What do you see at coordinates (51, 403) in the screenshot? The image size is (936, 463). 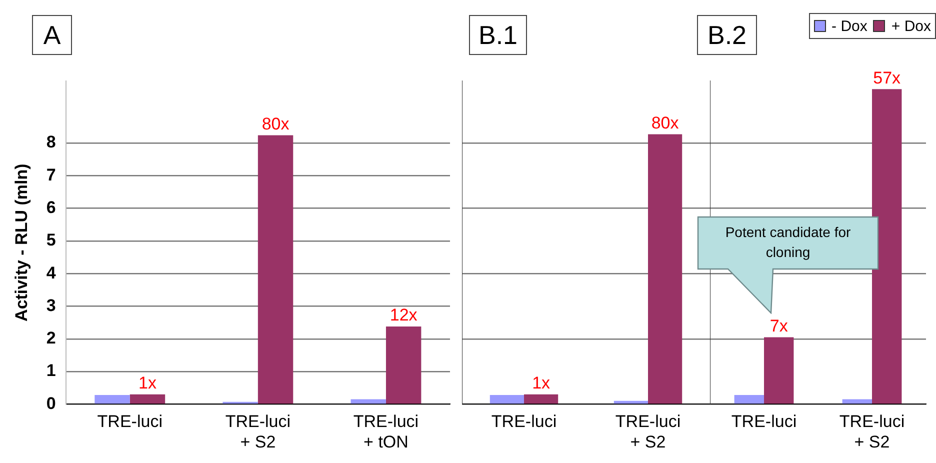 I see `y-tick-label: 0` at bounding box center [51, 403].